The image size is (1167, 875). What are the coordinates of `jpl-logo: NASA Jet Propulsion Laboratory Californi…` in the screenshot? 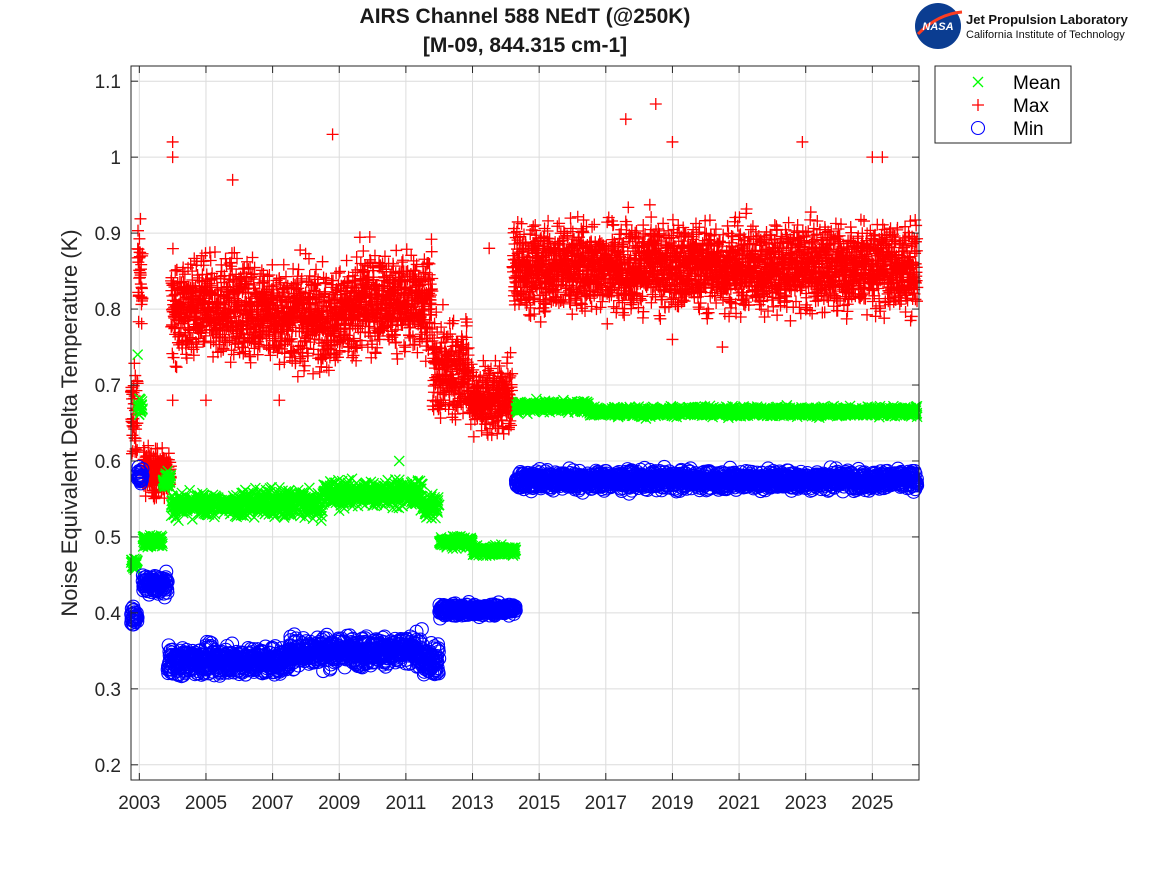 It's located at (1022, 26).